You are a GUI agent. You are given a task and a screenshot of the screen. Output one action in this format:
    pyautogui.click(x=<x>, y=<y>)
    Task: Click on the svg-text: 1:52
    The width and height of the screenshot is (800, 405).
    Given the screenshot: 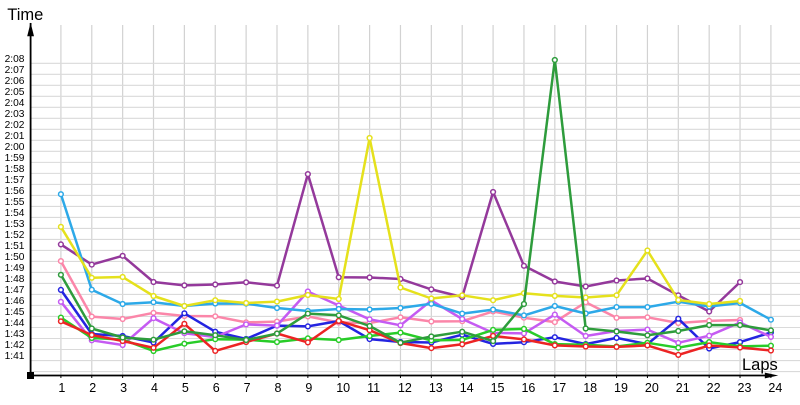 What is the action you would take?
    pyautogui.click(x=15, y=235)
    